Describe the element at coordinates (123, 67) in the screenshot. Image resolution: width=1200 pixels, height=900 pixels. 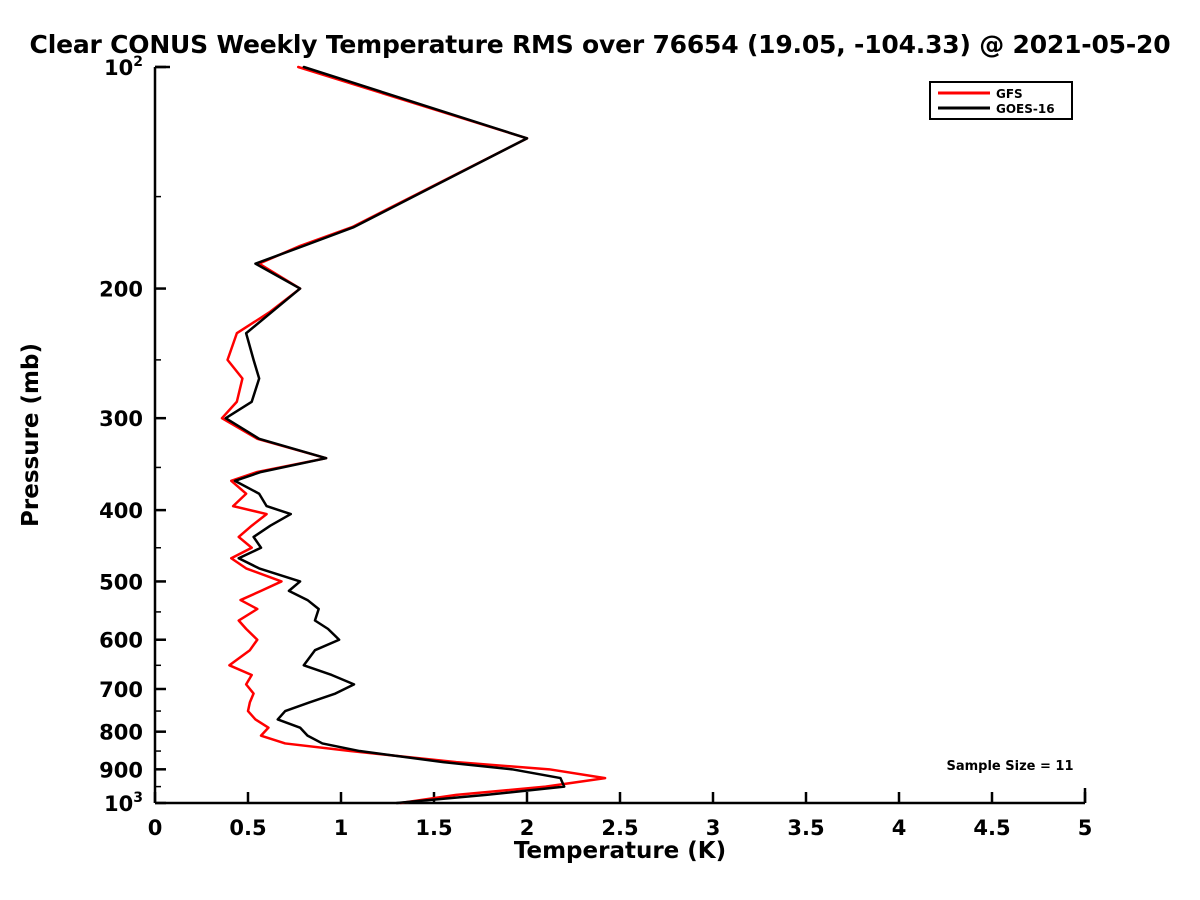
I see `y-tick-label: 10²` at that location.